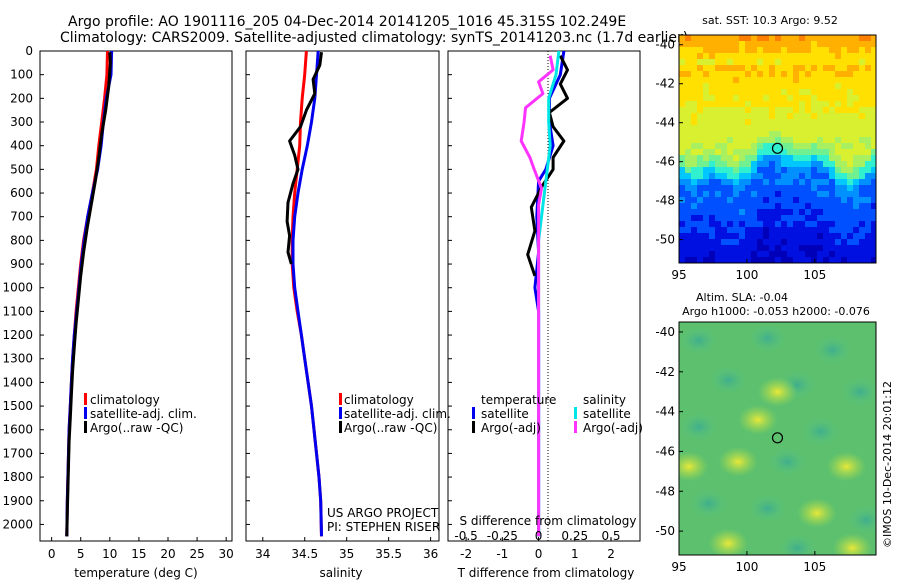 This screenshot has height=580, width=900. Describe the element at coordinates (604, 400) in the screenshot. I see `legend-header-salinity: salinity` at that location.